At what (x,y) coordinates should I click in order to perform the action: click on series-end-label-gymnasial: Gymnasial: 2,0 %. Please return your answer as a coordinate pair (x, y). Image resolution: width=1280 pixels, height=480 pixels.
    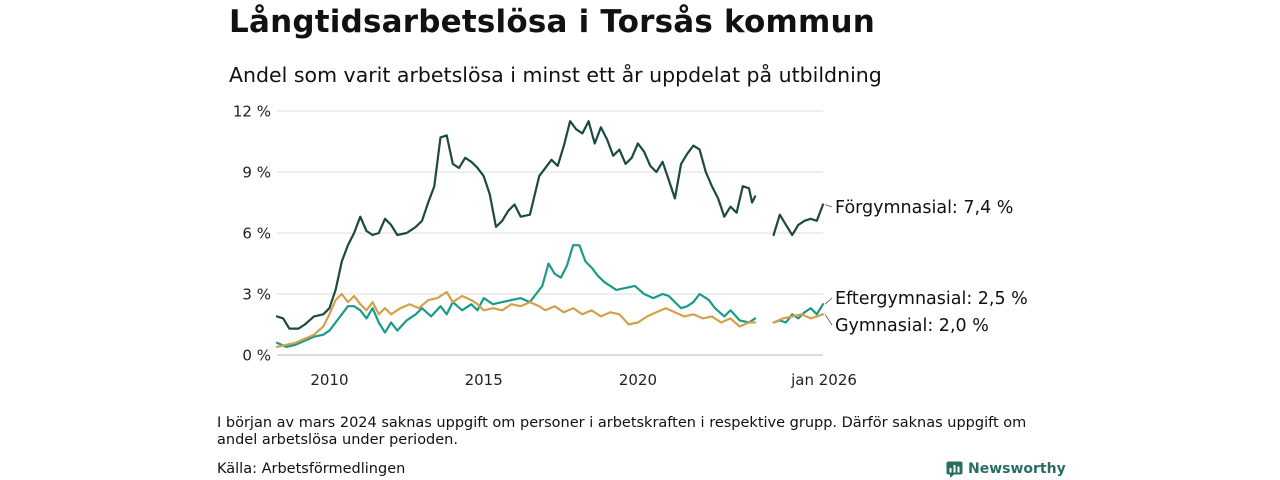
    Looking at the image, I should click on (912, 326).